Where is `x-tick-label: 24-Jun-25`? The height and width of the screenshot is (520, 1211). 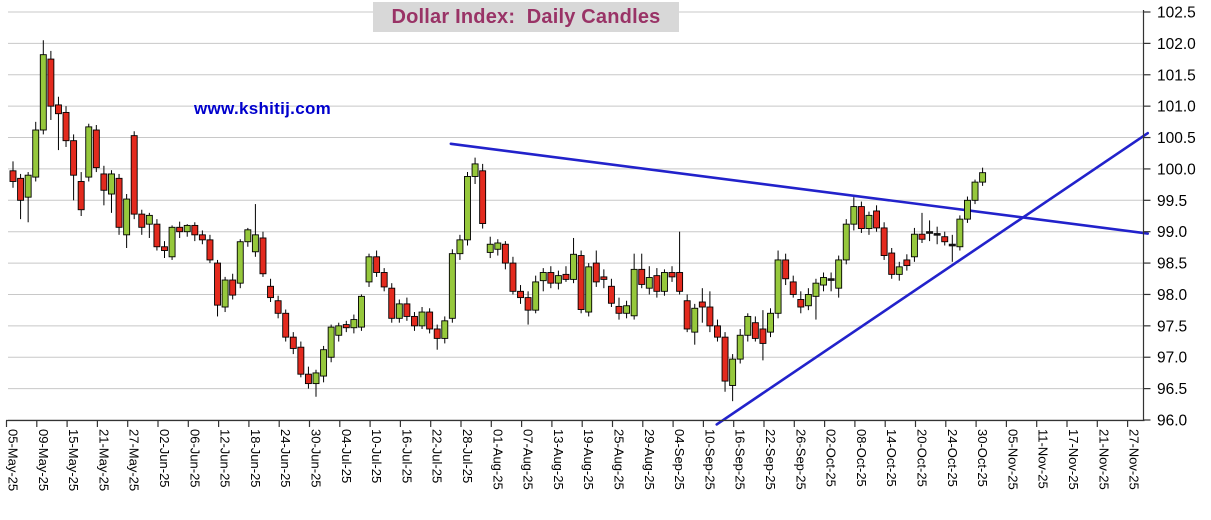
x-tick-label: 24-Jun-25 is located at coordinates (285, 458).